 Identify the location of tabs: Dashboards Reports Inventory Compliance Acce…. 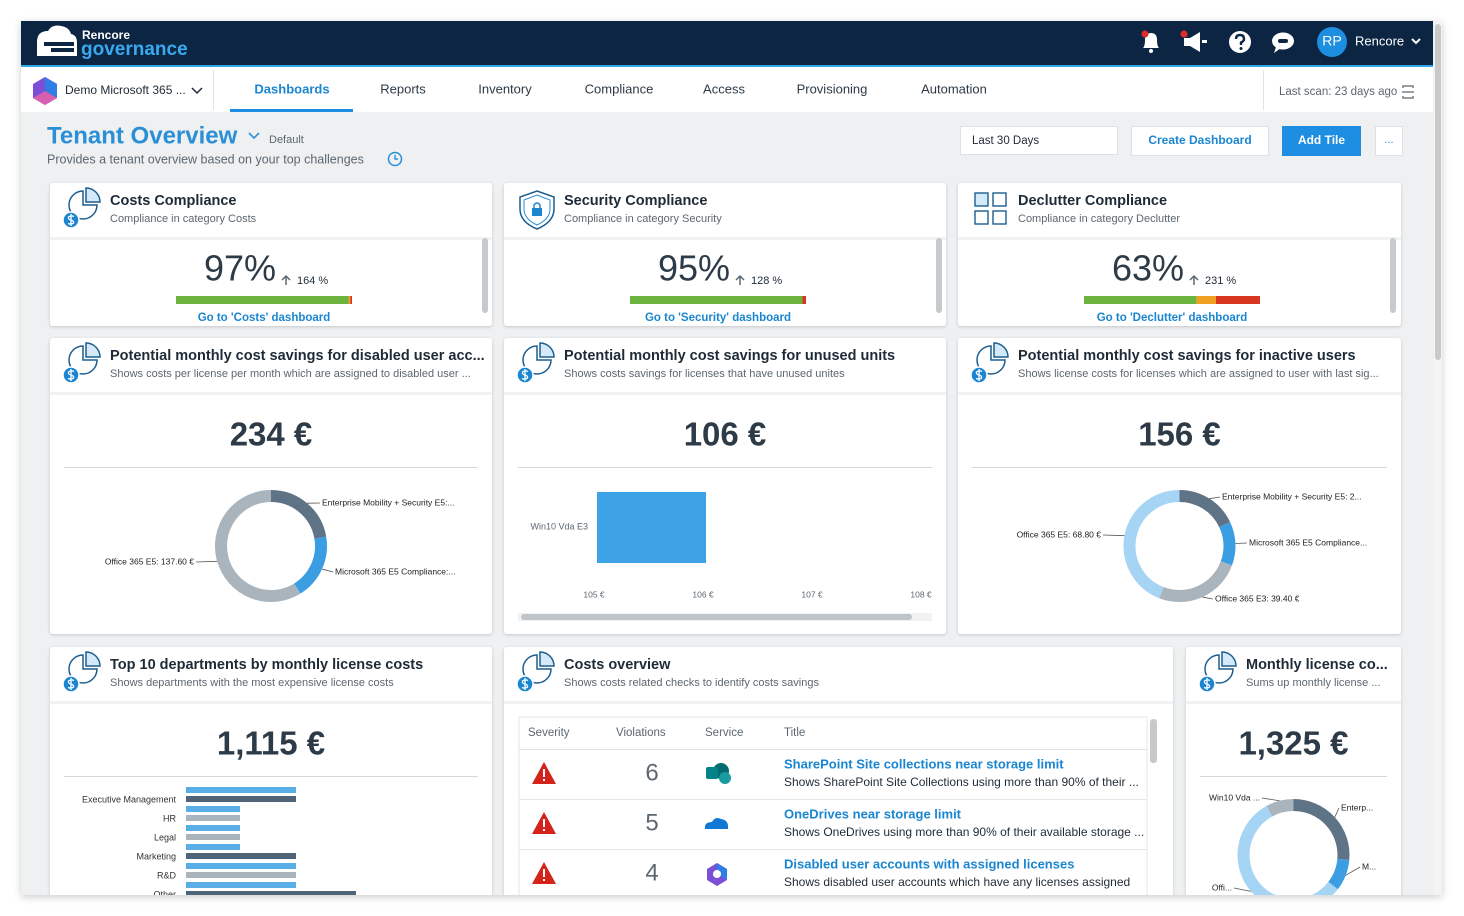
(608, 96).